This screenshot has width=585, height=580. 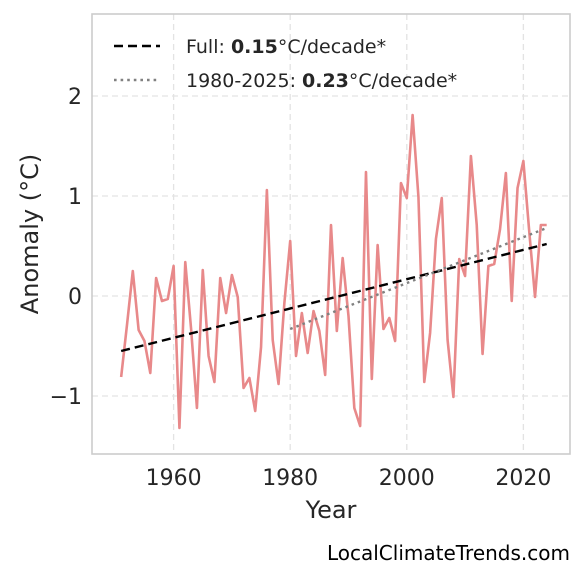 I want to click on y-axis-label: Anomaly (°C), so click(x=30, y=234).